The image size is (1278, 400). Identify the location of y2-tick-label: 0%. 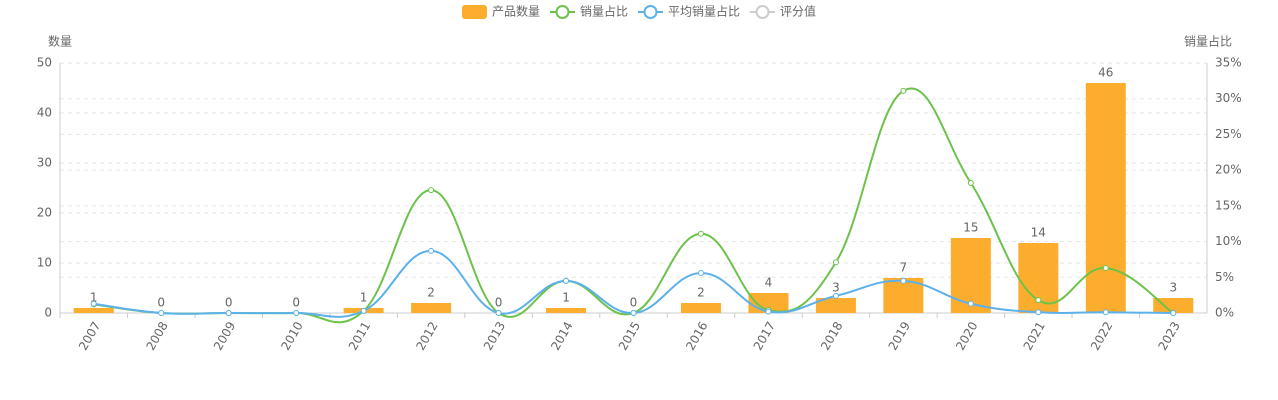
(1224, 313).